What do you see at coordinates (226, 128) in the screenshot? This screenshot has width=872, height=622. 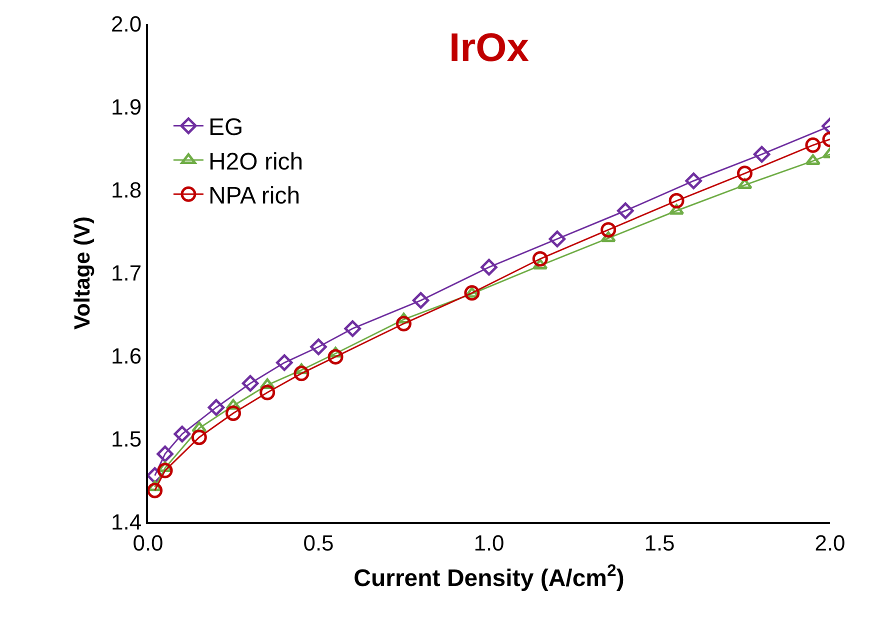 I see `legend-label: EG` at bounding box center [226, 128].